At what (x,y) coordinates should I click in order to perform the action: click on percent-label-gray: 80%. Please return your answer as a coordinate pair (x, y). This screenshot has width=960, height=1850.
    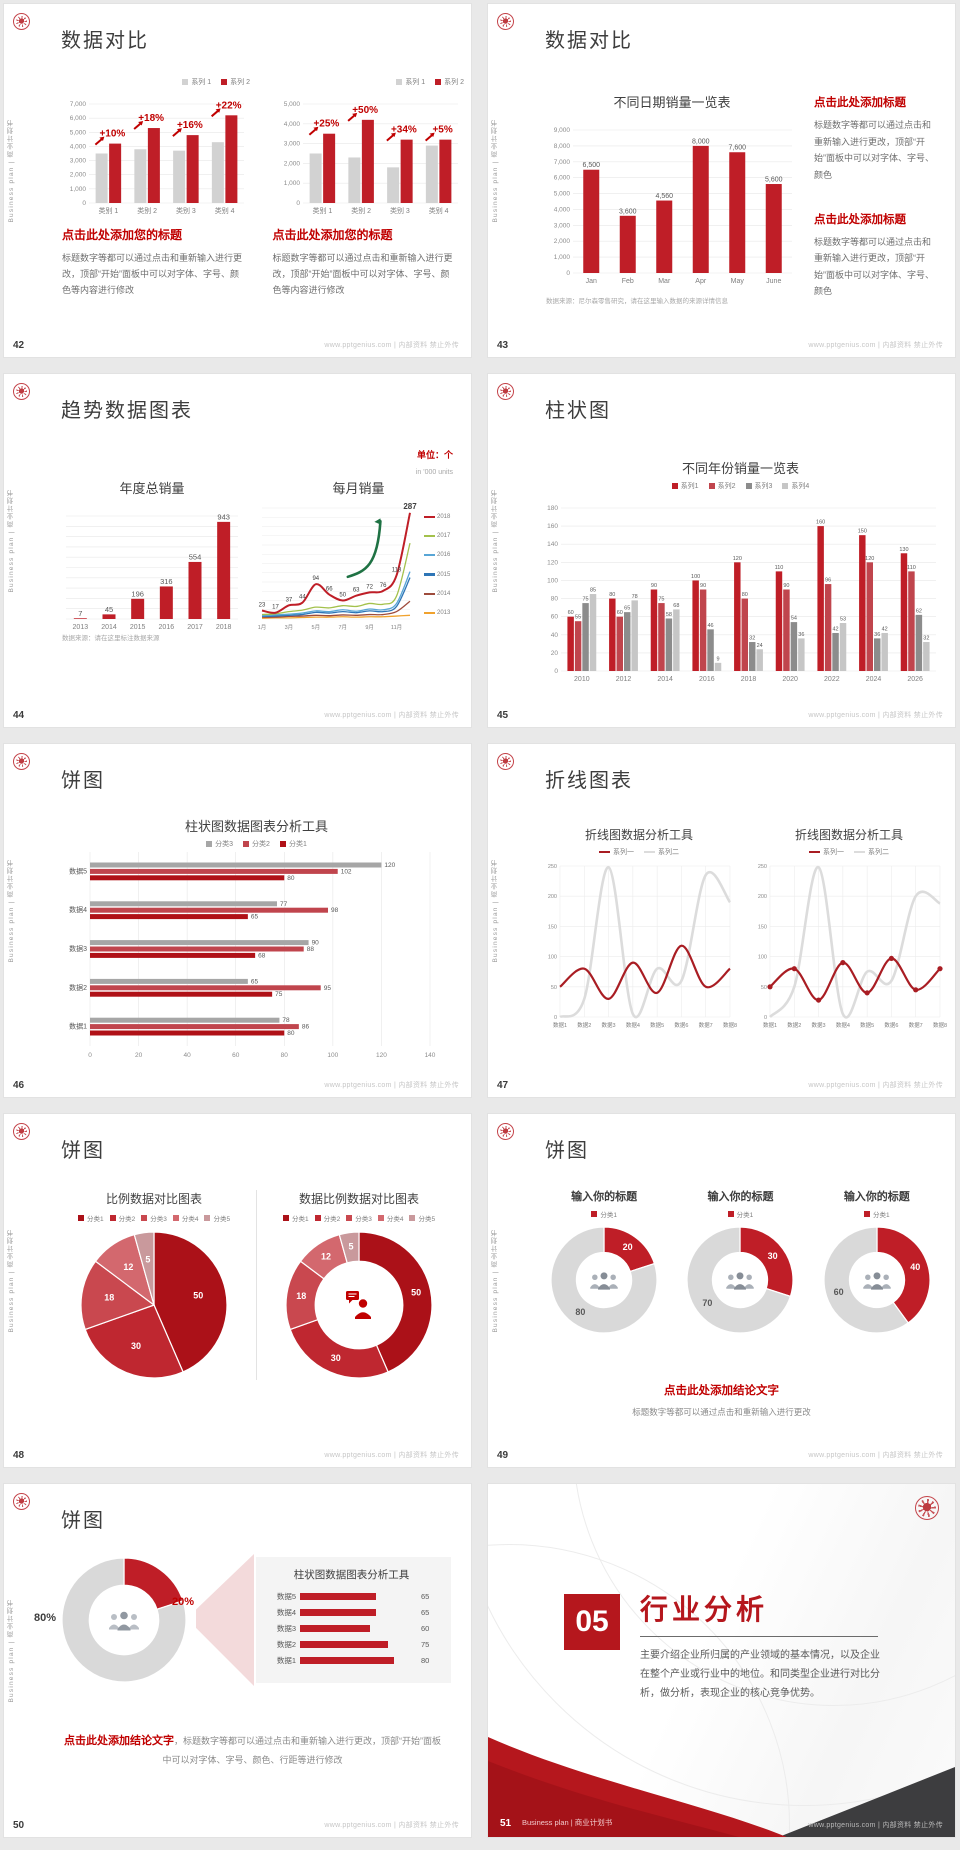
    Looking at the image, I should click on (45, 1618).